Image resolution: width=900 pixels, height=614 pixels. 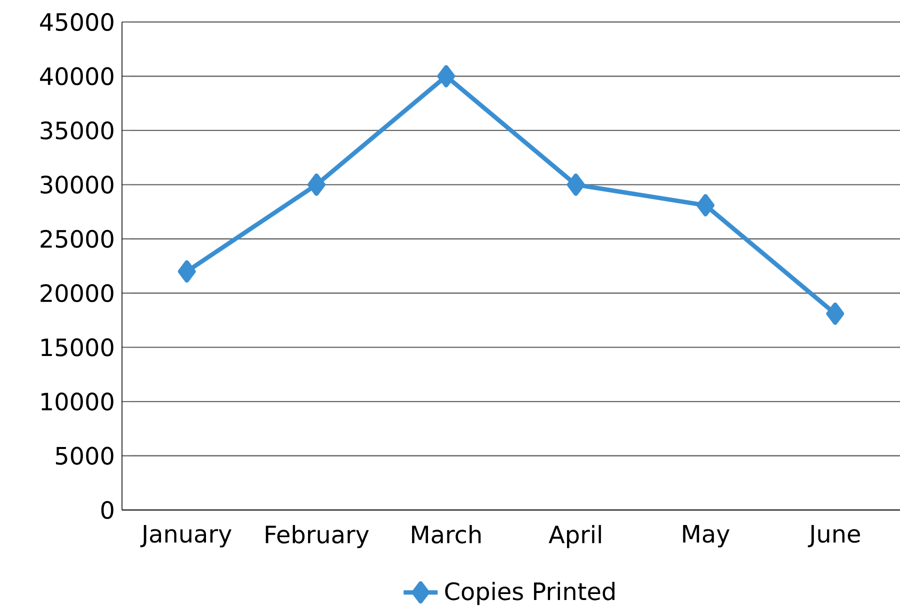 I want to click on x-tick-label: February, so click(x=317, y=536).